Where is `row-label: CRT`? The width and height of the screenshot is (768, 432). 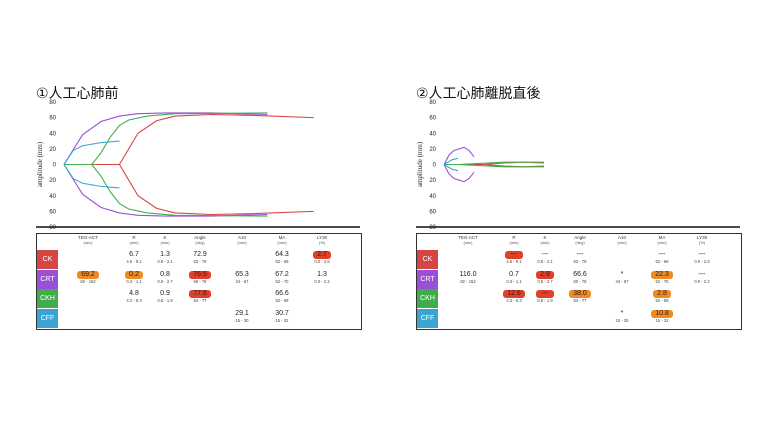
row-label: CRT is located at coordinates (47, 279).